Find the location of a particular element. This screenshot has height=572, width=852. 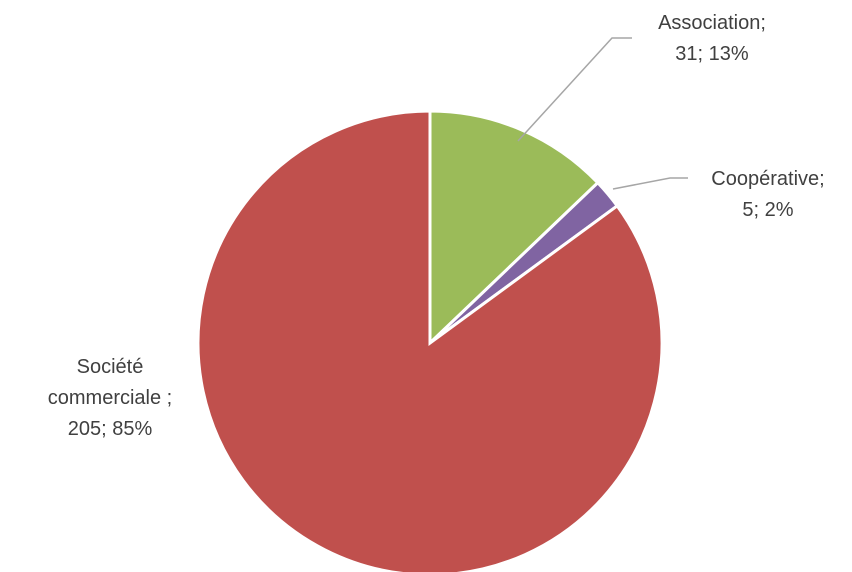

data-label-line: Société is located at coordinates (110, 367).